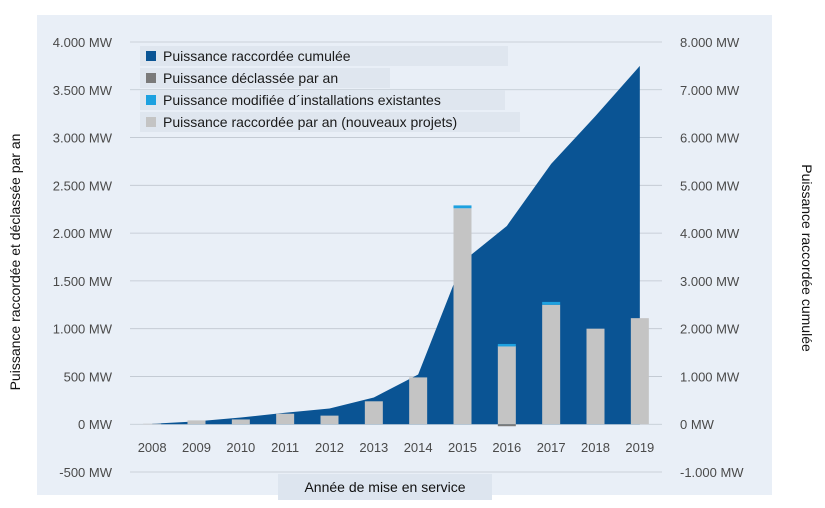 This screenshot has width=825, height=508. What do you see at coordinates (506, 425) in the screenshot?
I see `bar-decommissioned` at bounding box center [506, 425].